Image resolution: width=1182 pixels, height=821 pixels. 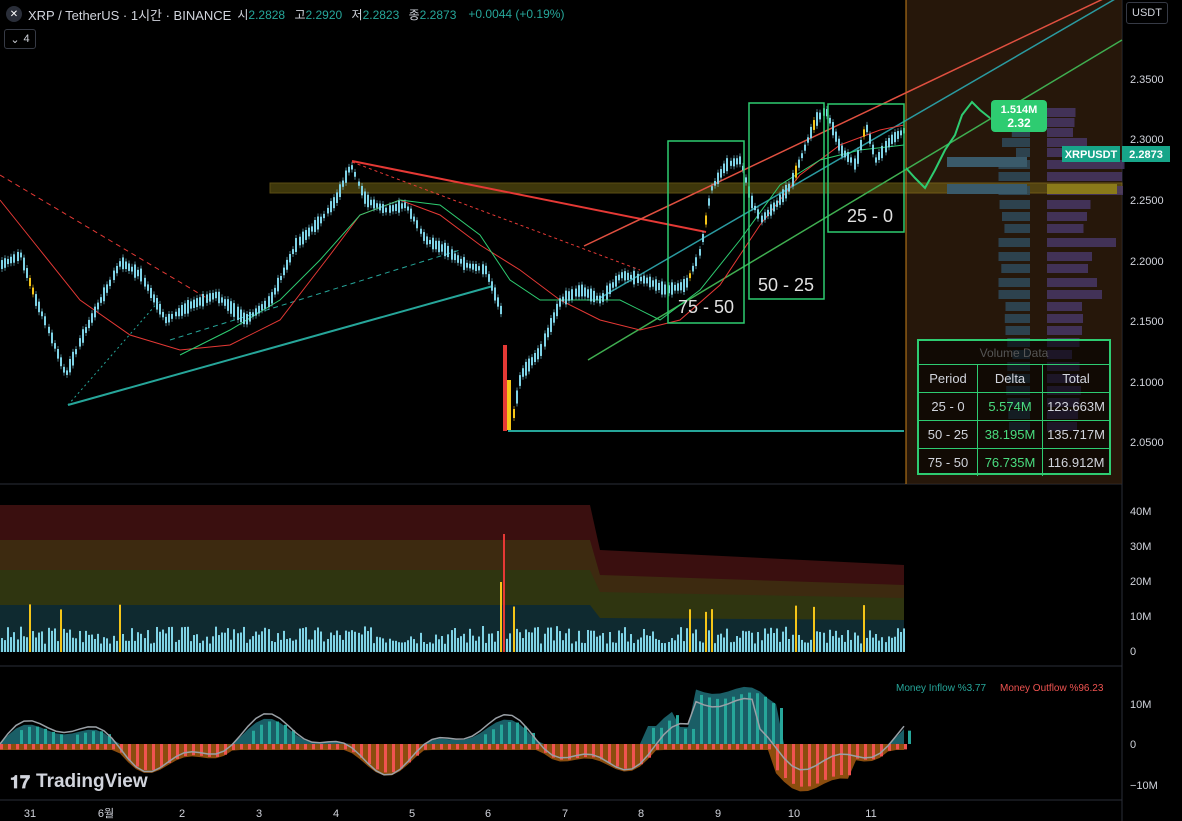 What do you see at coordinates (1076, 434) in the screenshot?
I see `total-cell: 135.717M` at bounding box center [1076, 434].